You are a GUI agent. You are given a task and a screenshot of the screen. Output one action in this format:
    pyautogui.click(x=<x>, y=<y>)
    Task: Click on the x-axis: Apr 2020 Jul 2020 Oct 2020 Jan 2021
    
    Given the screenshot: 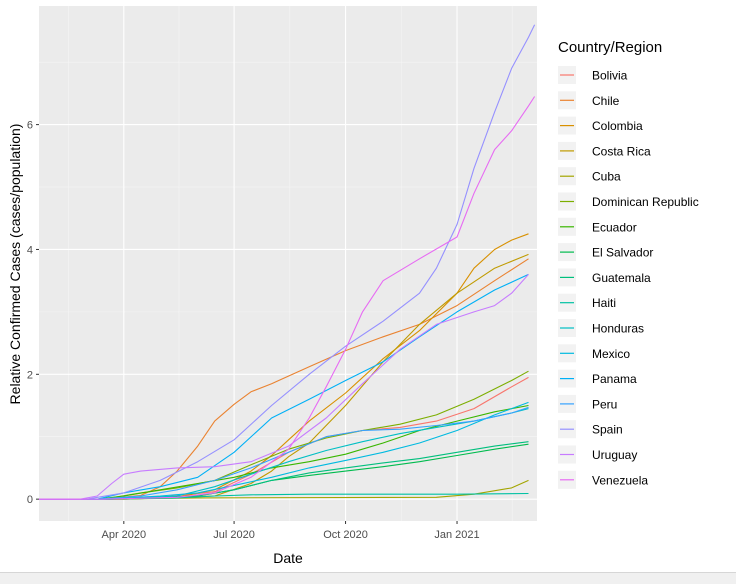 What is the action you would take?
    pyautogui.click(x=290, y=531)
    